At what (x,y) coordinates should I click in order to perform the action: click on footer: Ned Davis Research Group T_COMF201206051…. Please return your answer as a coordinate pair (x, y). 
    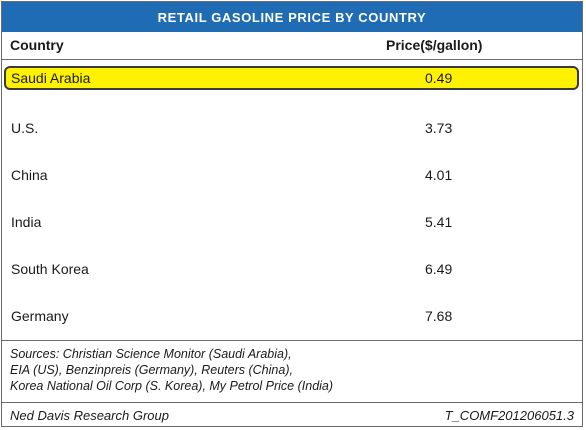
    Looking at the image, I should click on (292, 415).